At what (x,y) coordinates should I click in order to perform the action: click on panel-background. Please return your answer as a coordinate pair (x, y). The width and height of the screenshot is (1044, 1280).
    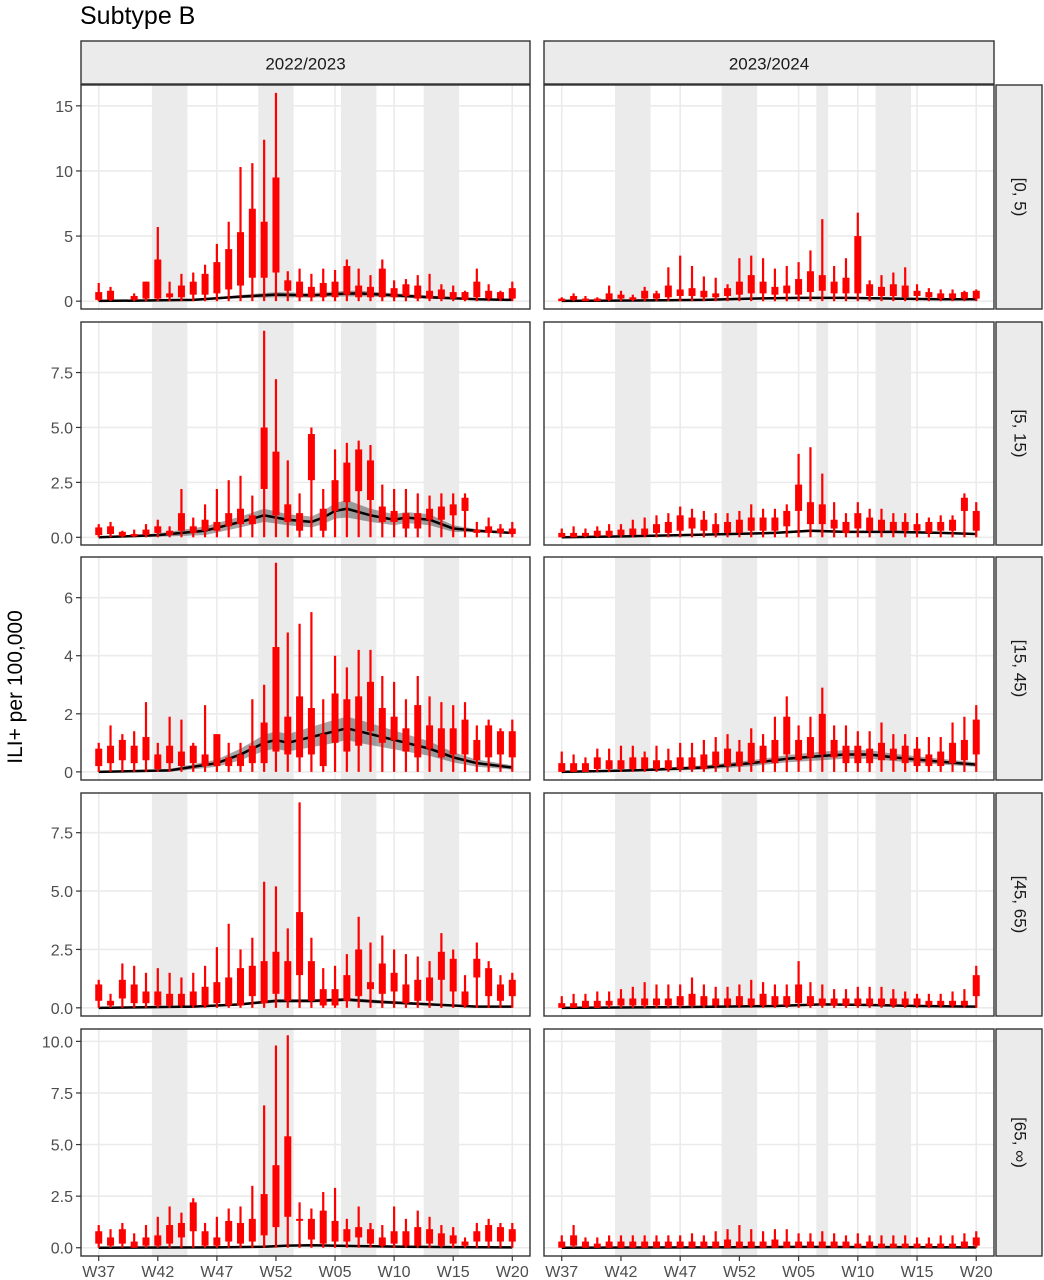
    Looking at the image, I should click on (769, 904).